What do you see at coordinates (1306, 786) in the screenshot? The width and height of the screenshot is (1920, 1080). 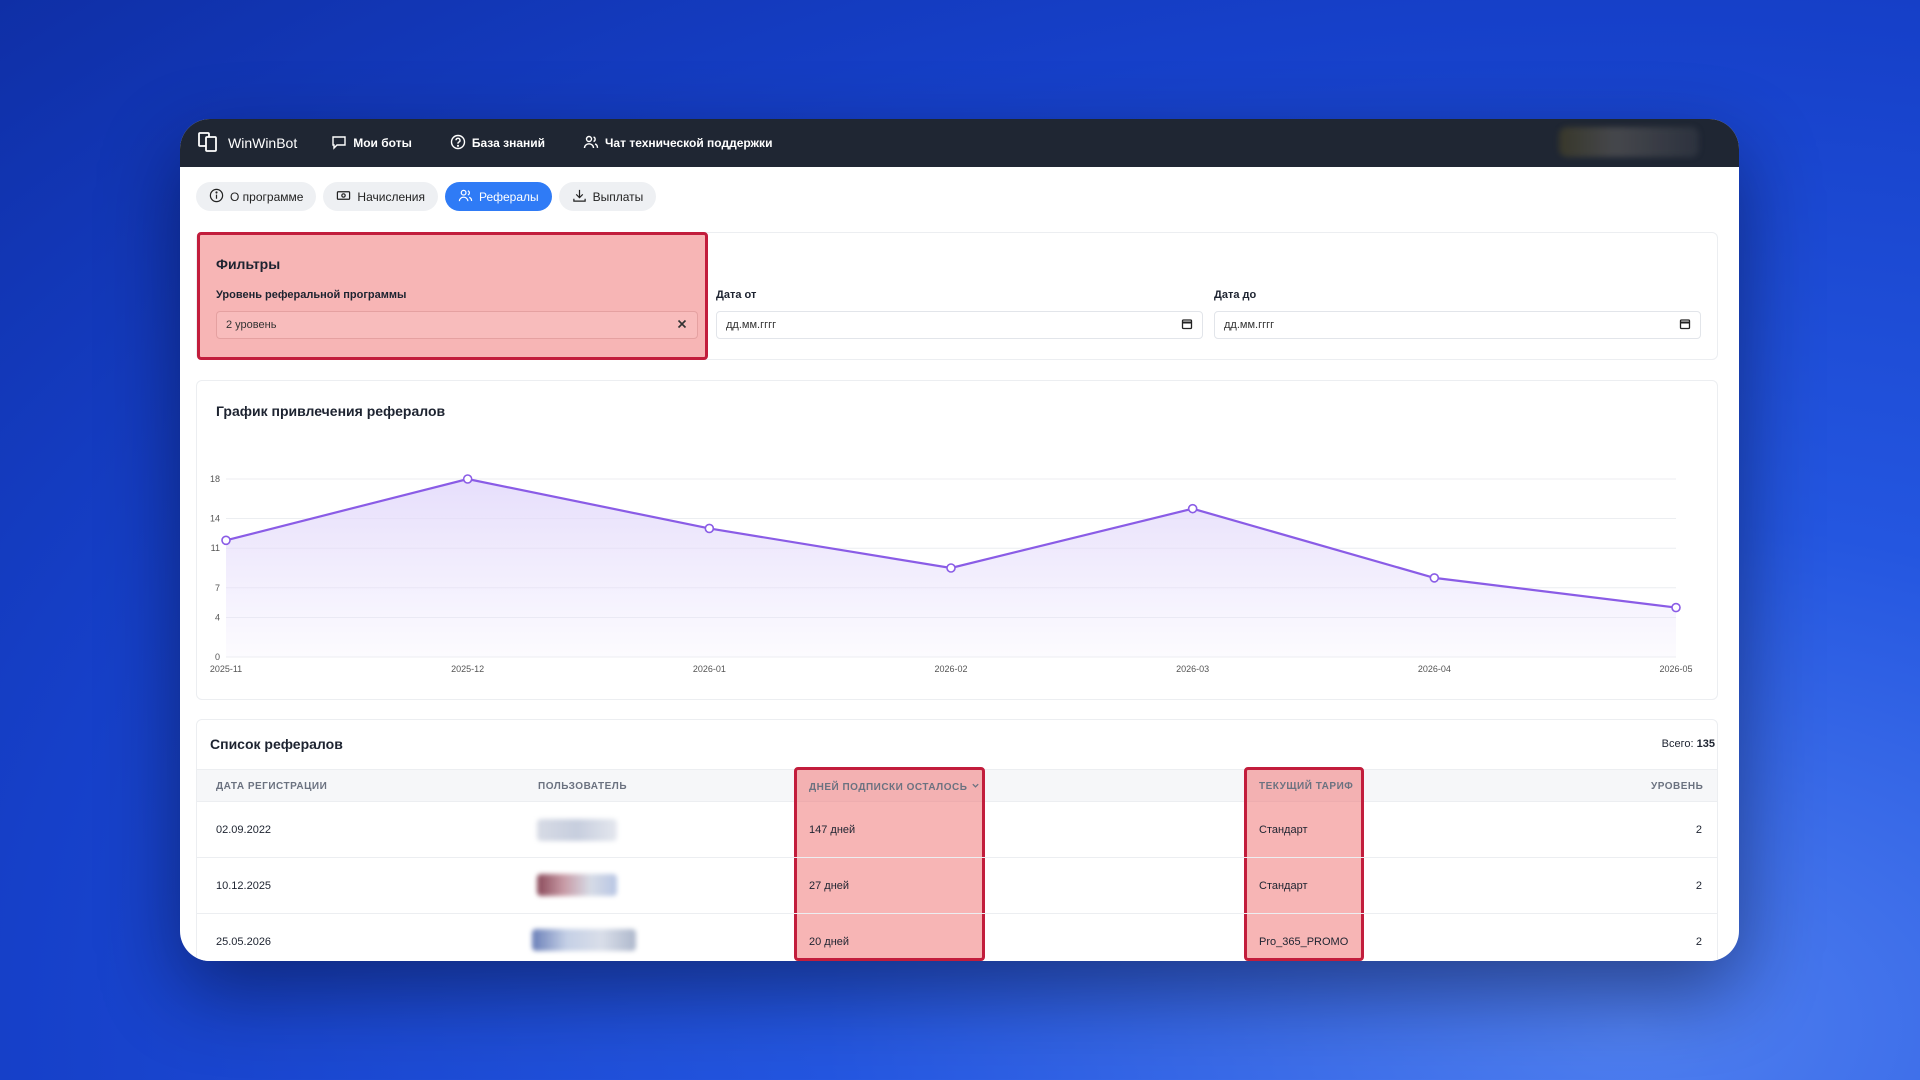 I see `col-tariff: ТЕКУЩИЙ ТАРИФ` at bounding box center [1306, 786].